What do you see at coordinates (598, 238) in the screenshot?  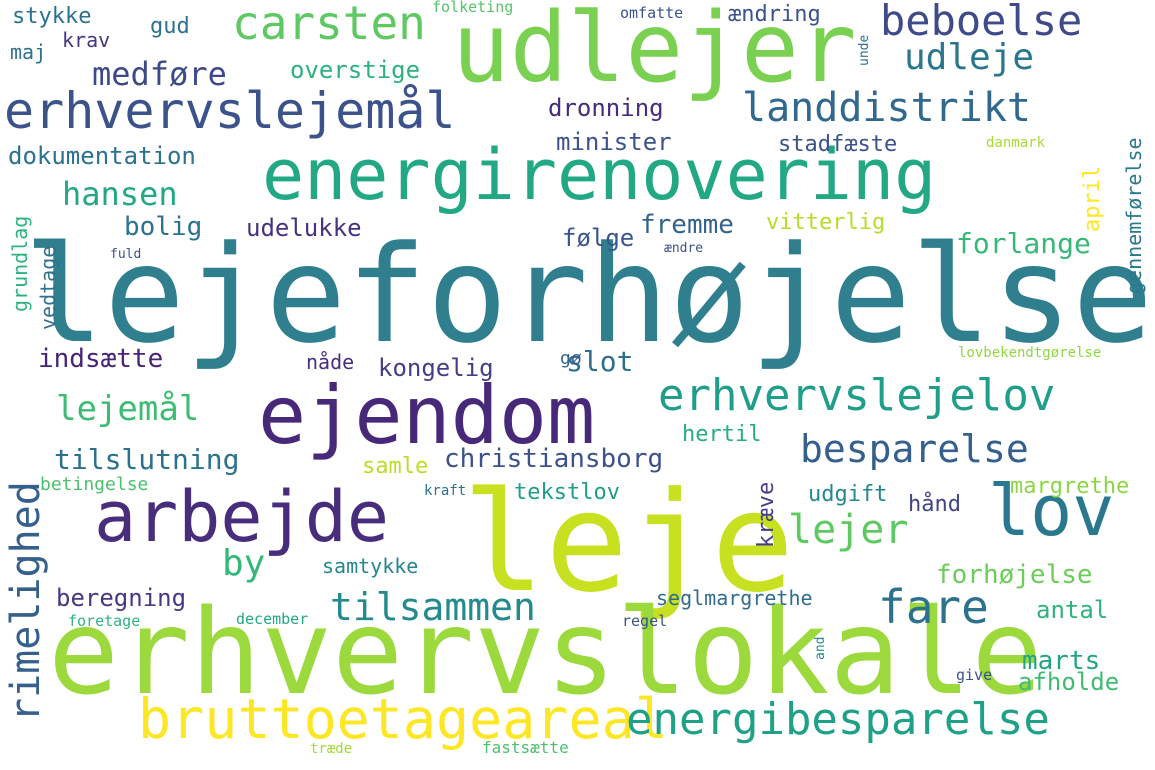 I see `word-folge: følge` at bounding box center [598, 238].